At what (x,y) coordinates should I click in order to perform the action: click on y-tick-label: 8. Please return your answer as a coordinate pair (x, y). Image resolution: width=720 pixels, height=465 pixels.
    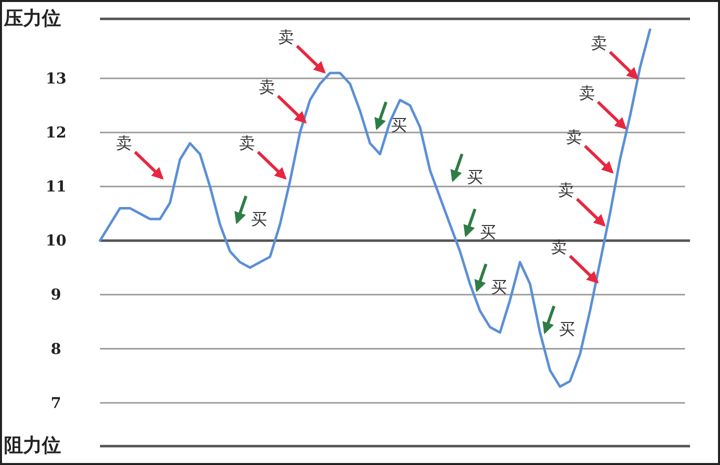
    Looking at the image, I should click on (56, 349).